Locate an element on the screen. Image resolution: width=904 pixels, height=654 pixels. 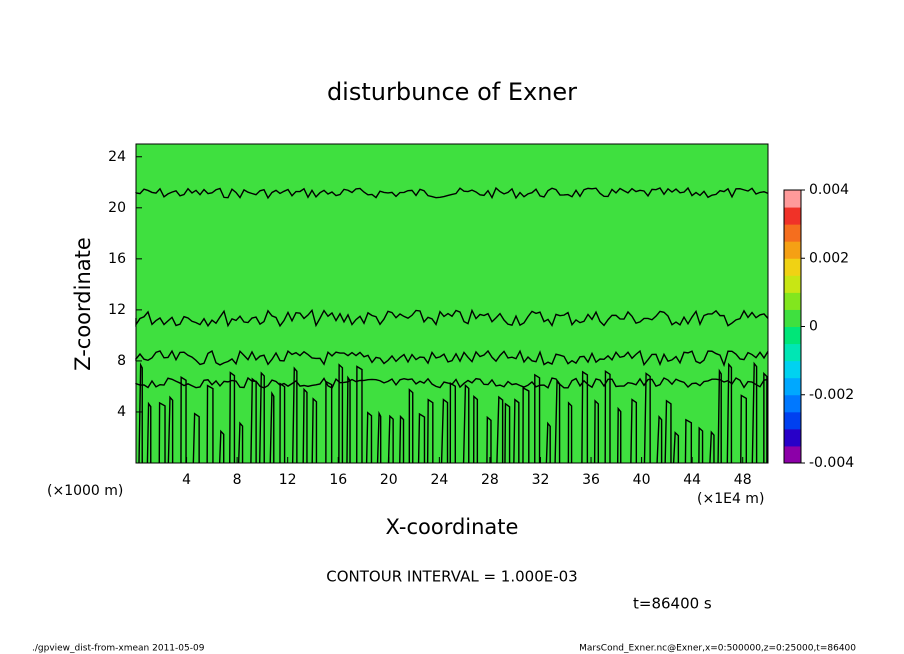
x-tick-label: 8 is located at coordinates (237, 480).